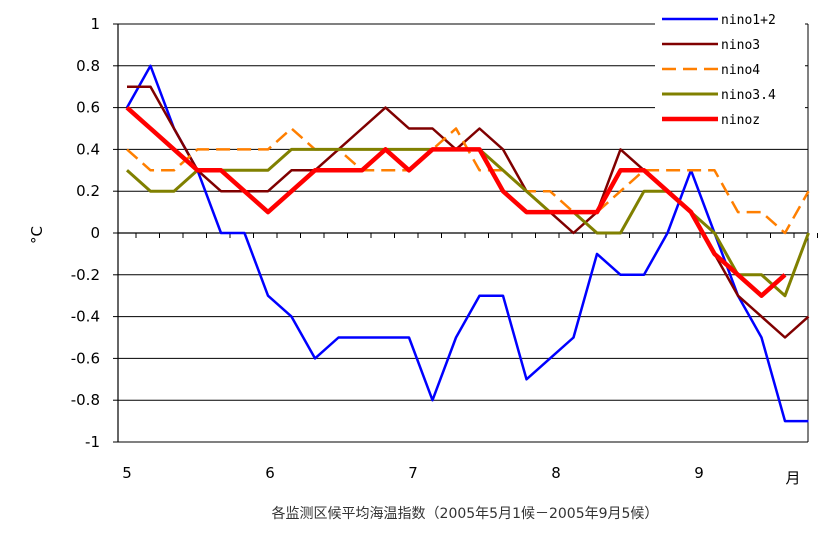 The width and height of the screenshot is (831, 542). Describe the element at coordinates (740, 70) in the screenshot. I see `legend-label: nino4` at that location.